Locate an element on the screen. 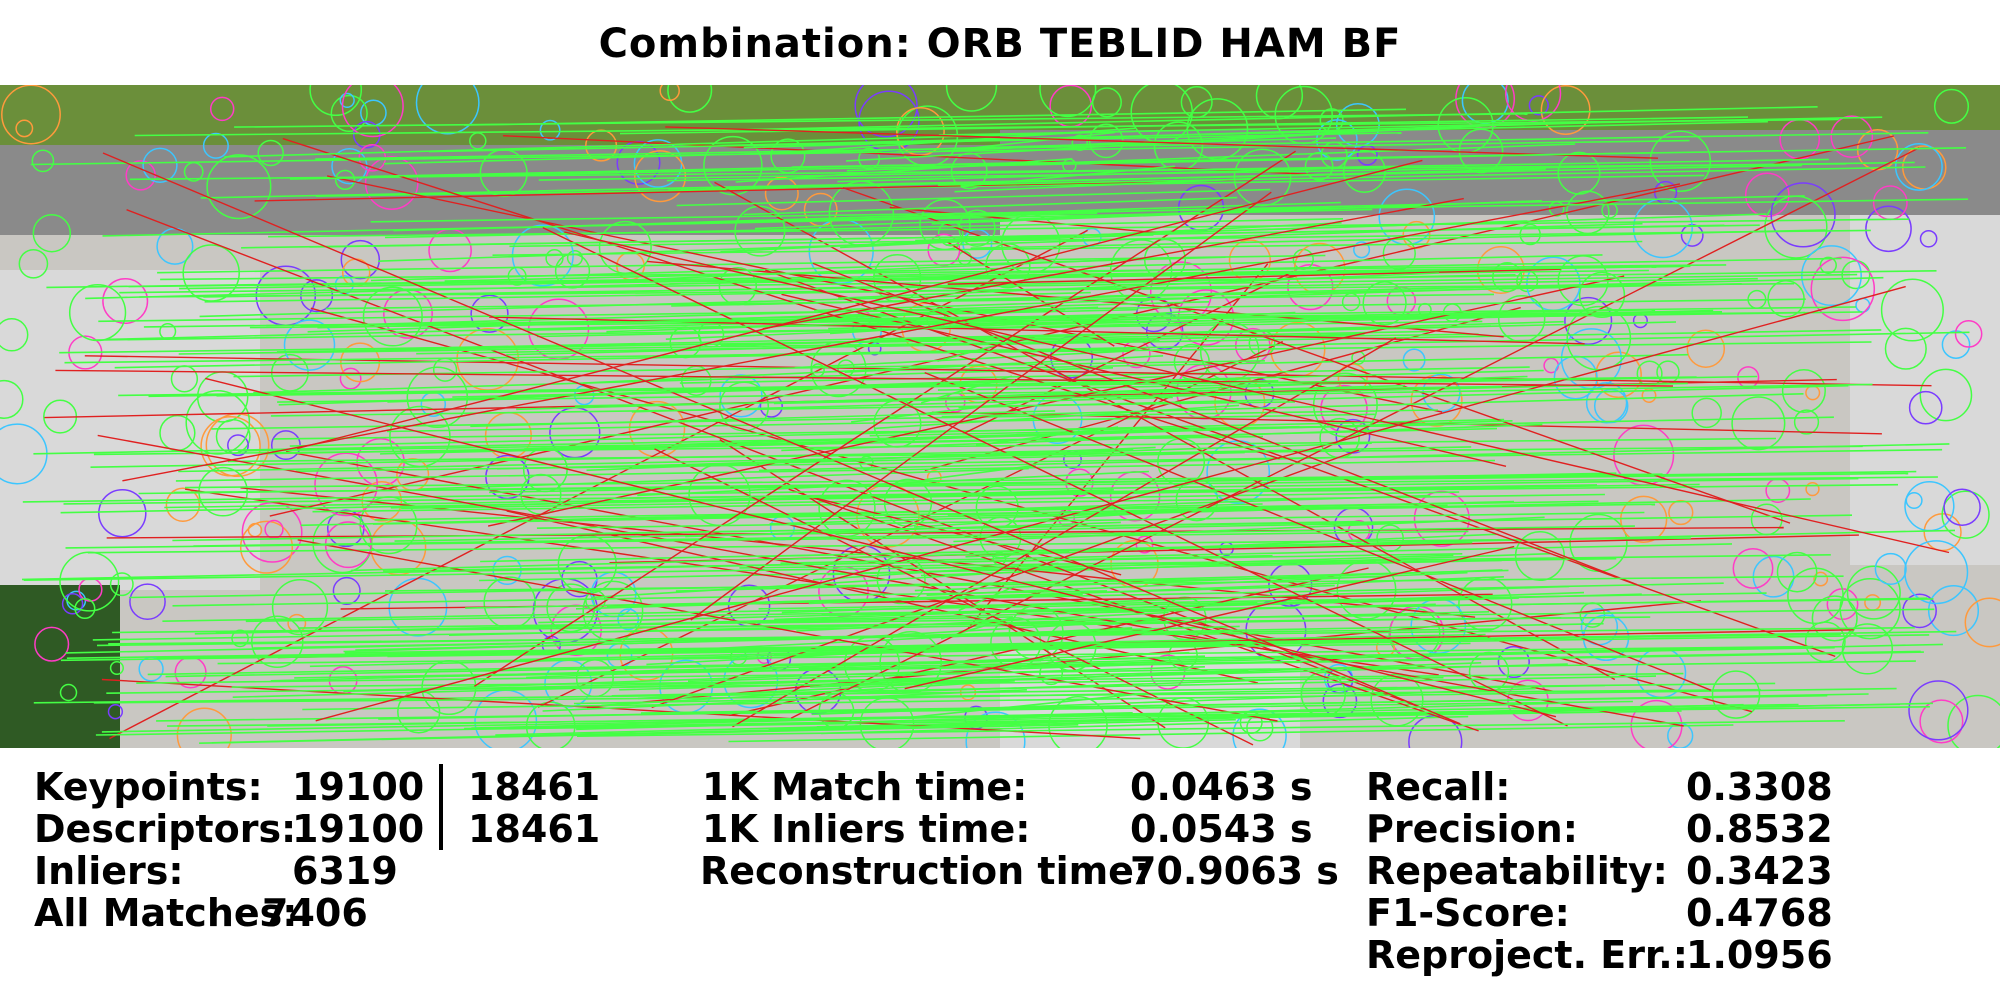 The height and width of the screenshot is (981, 2000). inliers-label: Inliers: is located at coordinates (109, 871).